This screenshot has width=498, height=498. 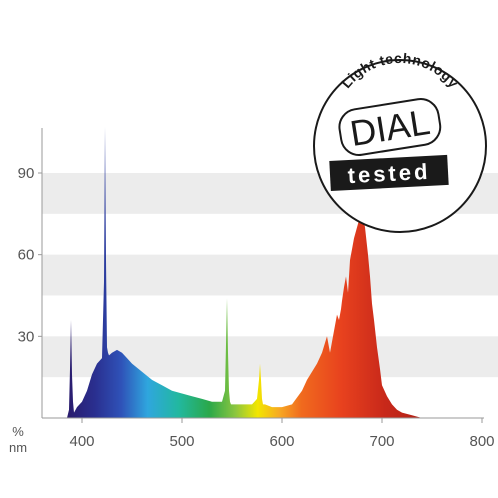 I want to click on x-ticks: 400 500 600 700 800, so click(x=282, y=434).